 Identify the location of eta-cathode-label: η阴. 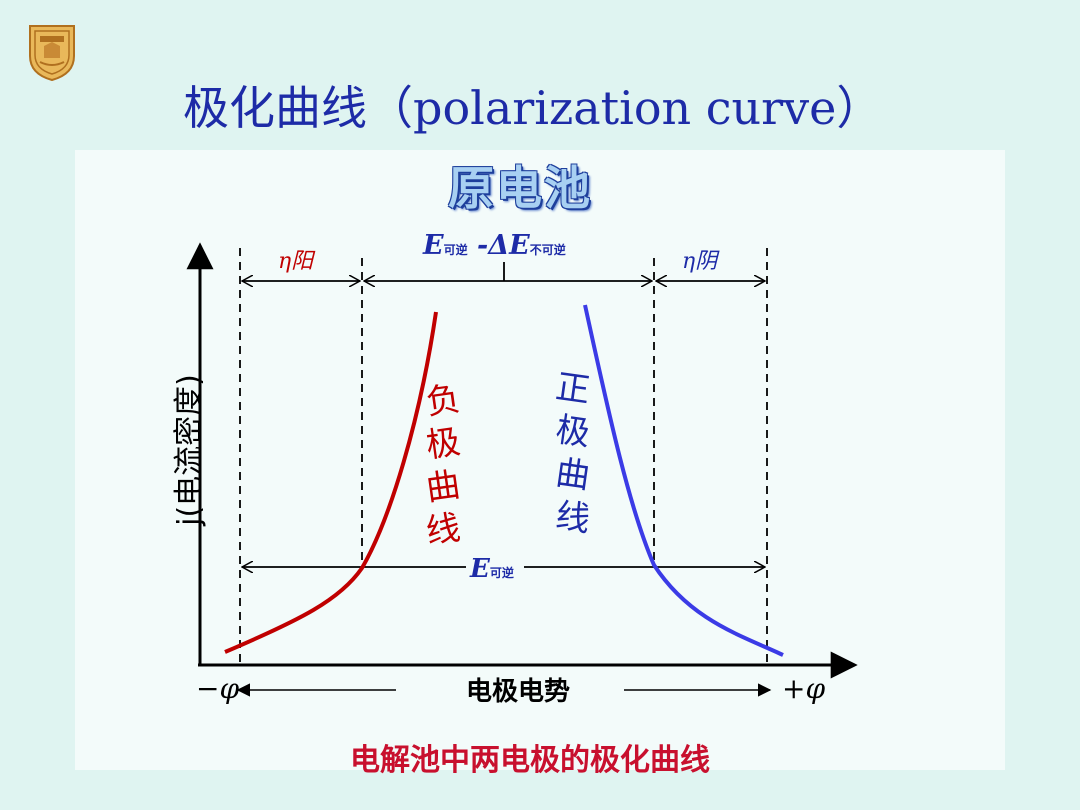
(701, 261).